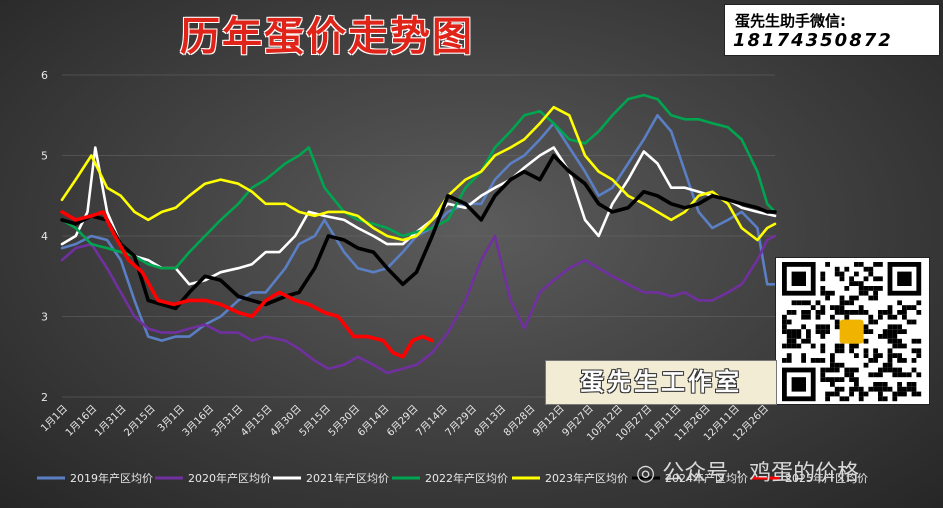 Image resolution: width=943 pixels, height=508 pixels. Describe the element at coordinates (198, 421) in the screenshot. I see `x-tick-label: 3月16日` at that location.